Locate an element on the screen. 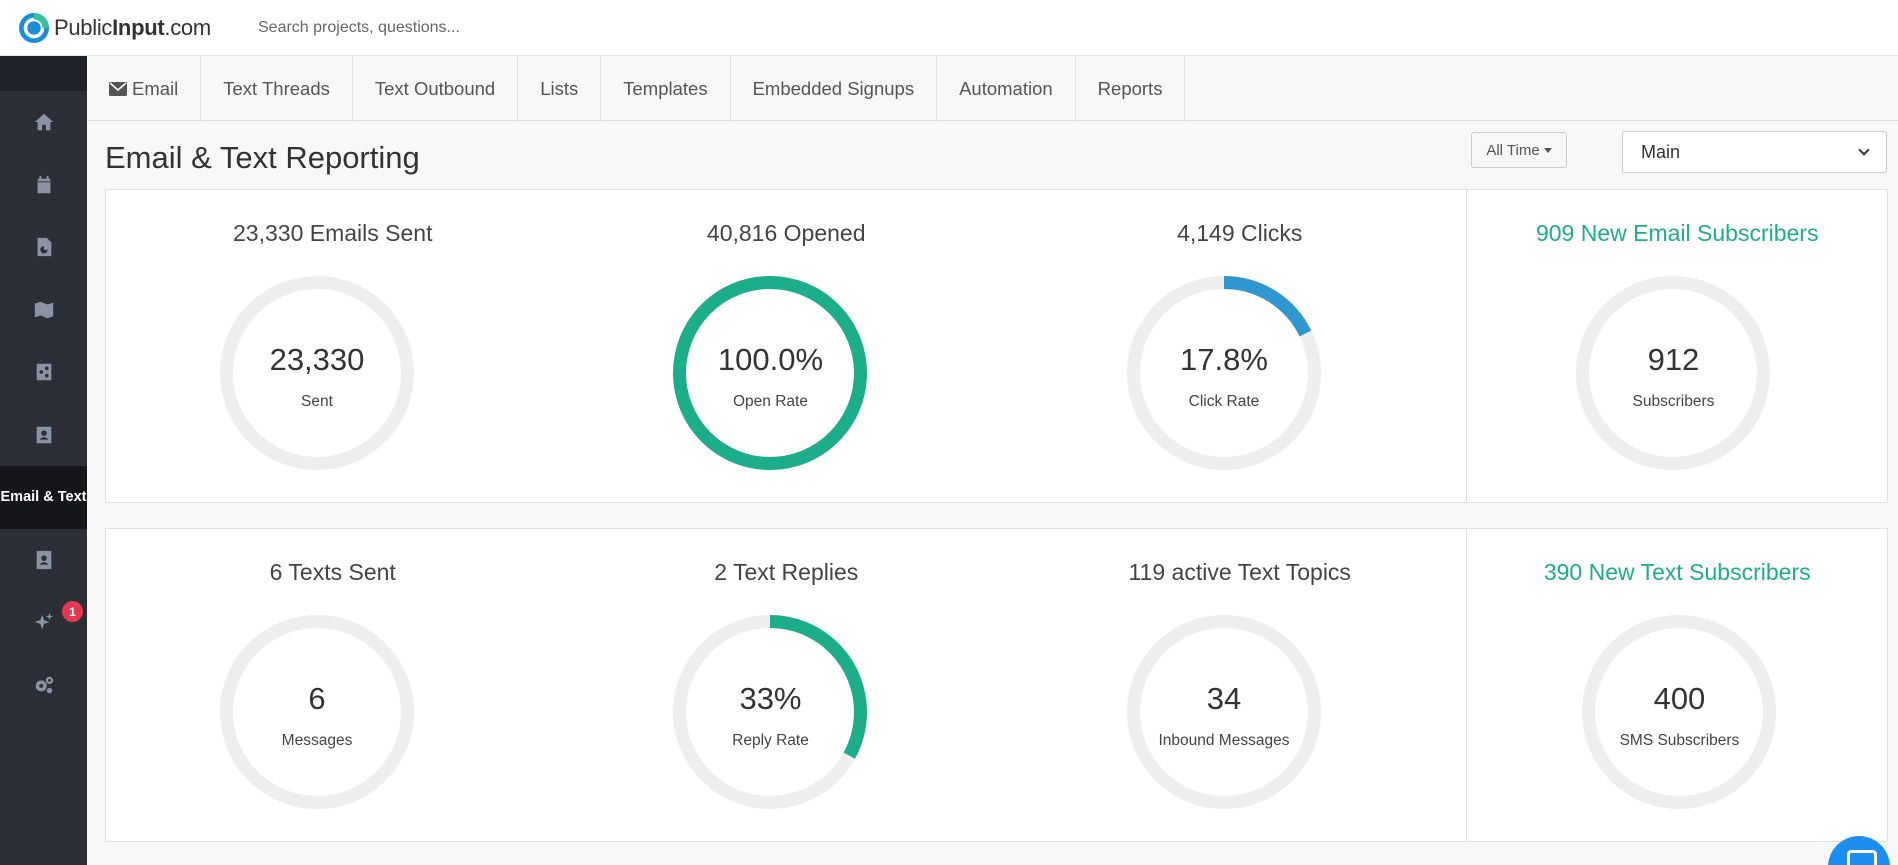 The image size is (1898, 865). stat-texts-sent: 6 Texts Sent 6 Messages is located at coordinates (332, 685).